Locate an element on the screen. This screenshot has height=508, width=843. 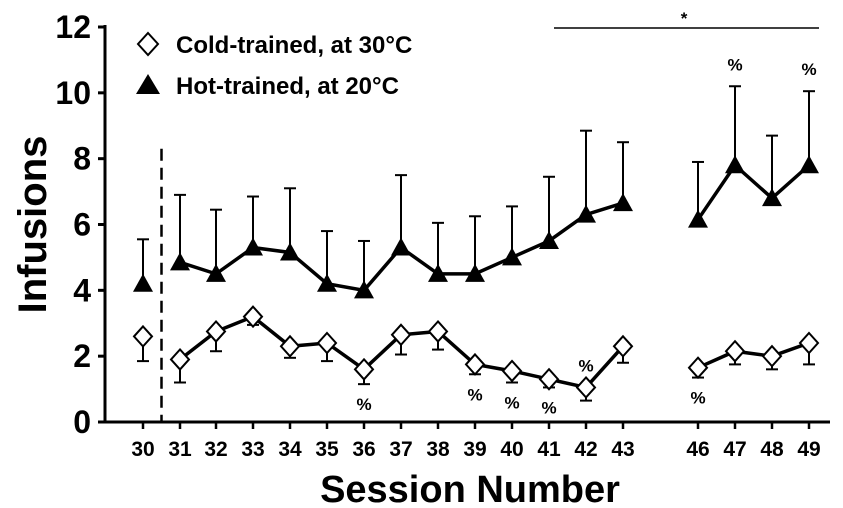
x-tick-label: 30 is located at coordinates (142, 449).